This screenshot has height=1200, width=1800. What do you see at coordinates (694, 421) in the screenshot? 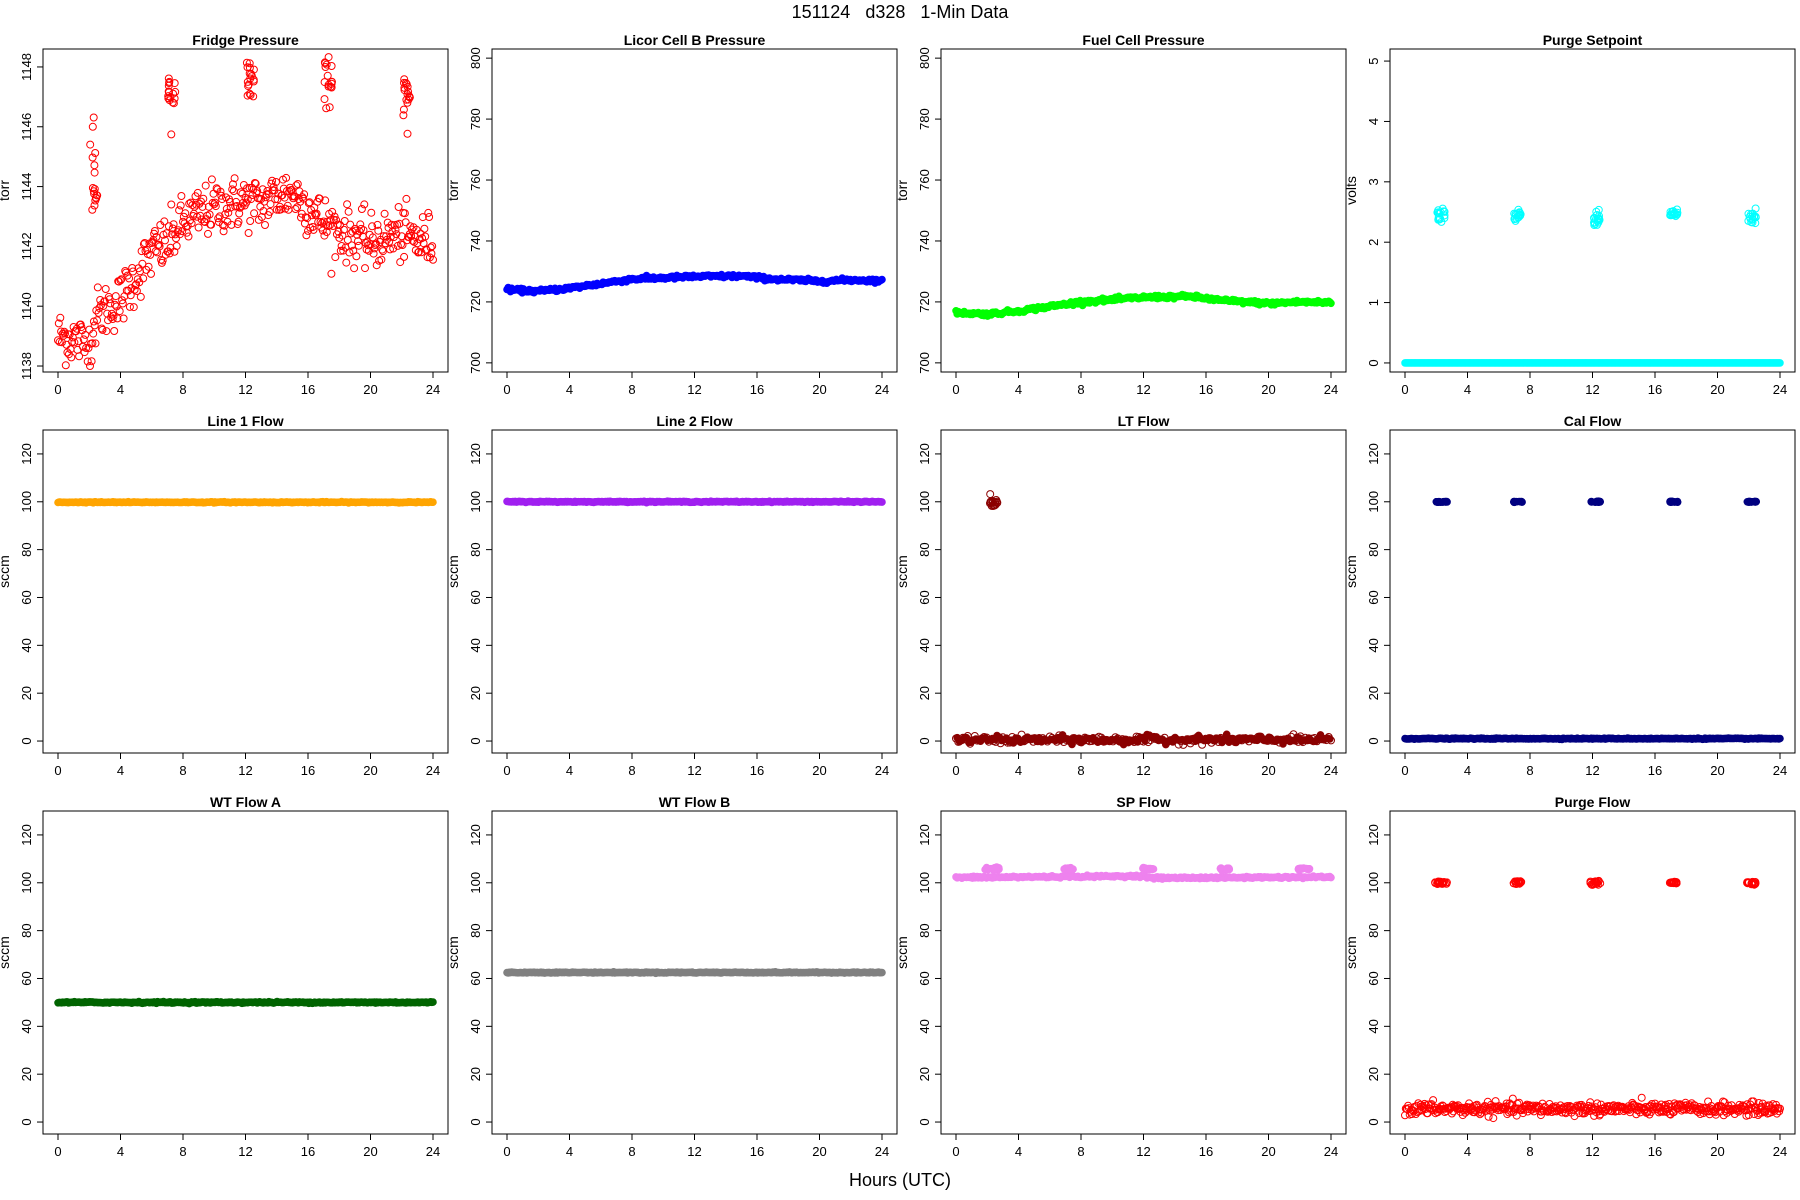
I see `line-2-flow-title: Line 2 Flow` at bounding box center [694, 421].